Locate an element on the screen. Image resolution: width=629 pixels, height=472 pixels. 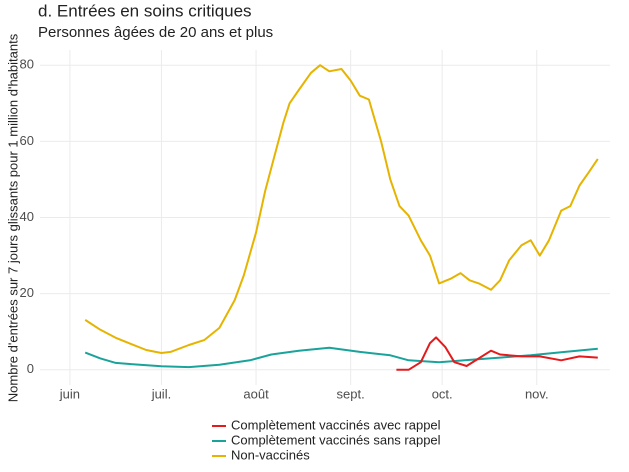
legend-label: Non-vaccinés is located at coordinates (270, 454).